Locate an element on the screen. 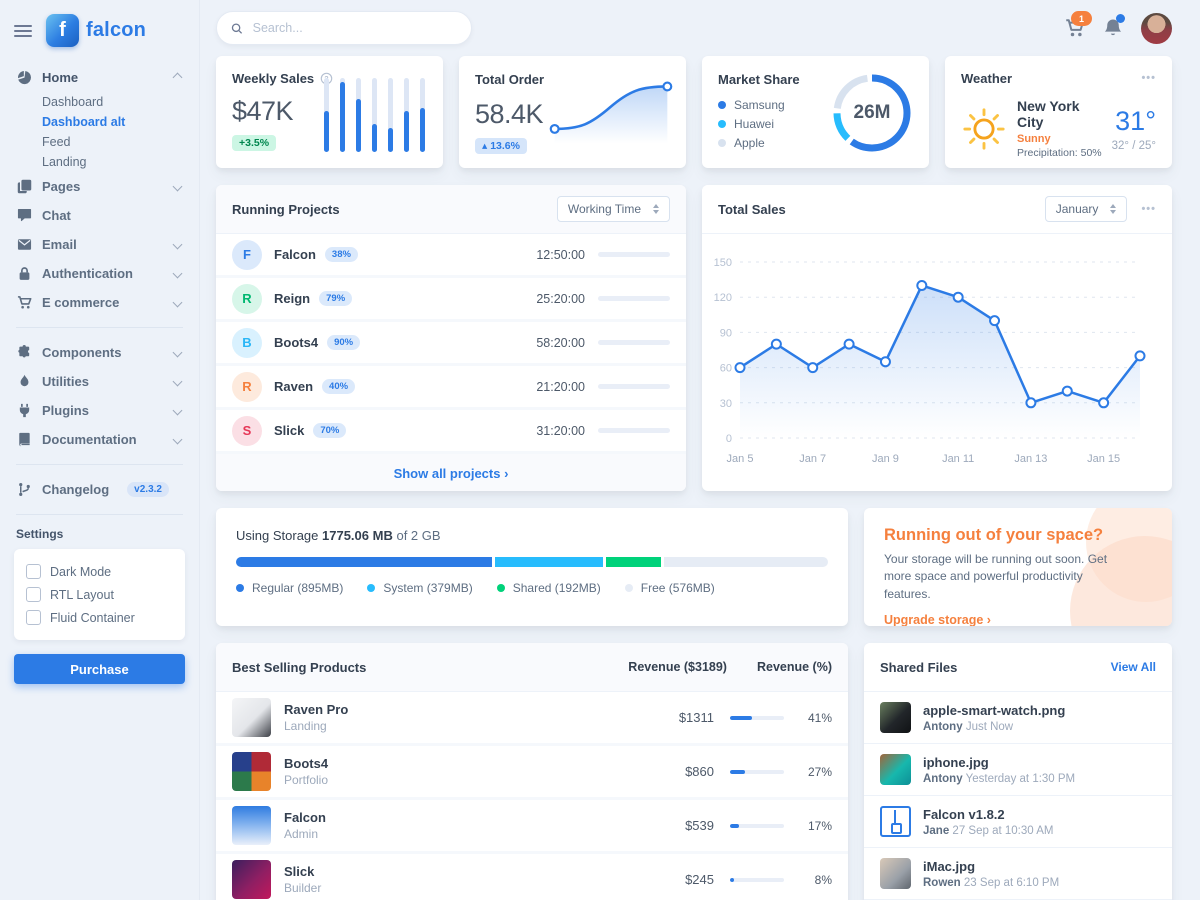 This screenshot has width=1200, height=900. settings-checkbox-row: Dark Mode is located at coordinates (99, 571).